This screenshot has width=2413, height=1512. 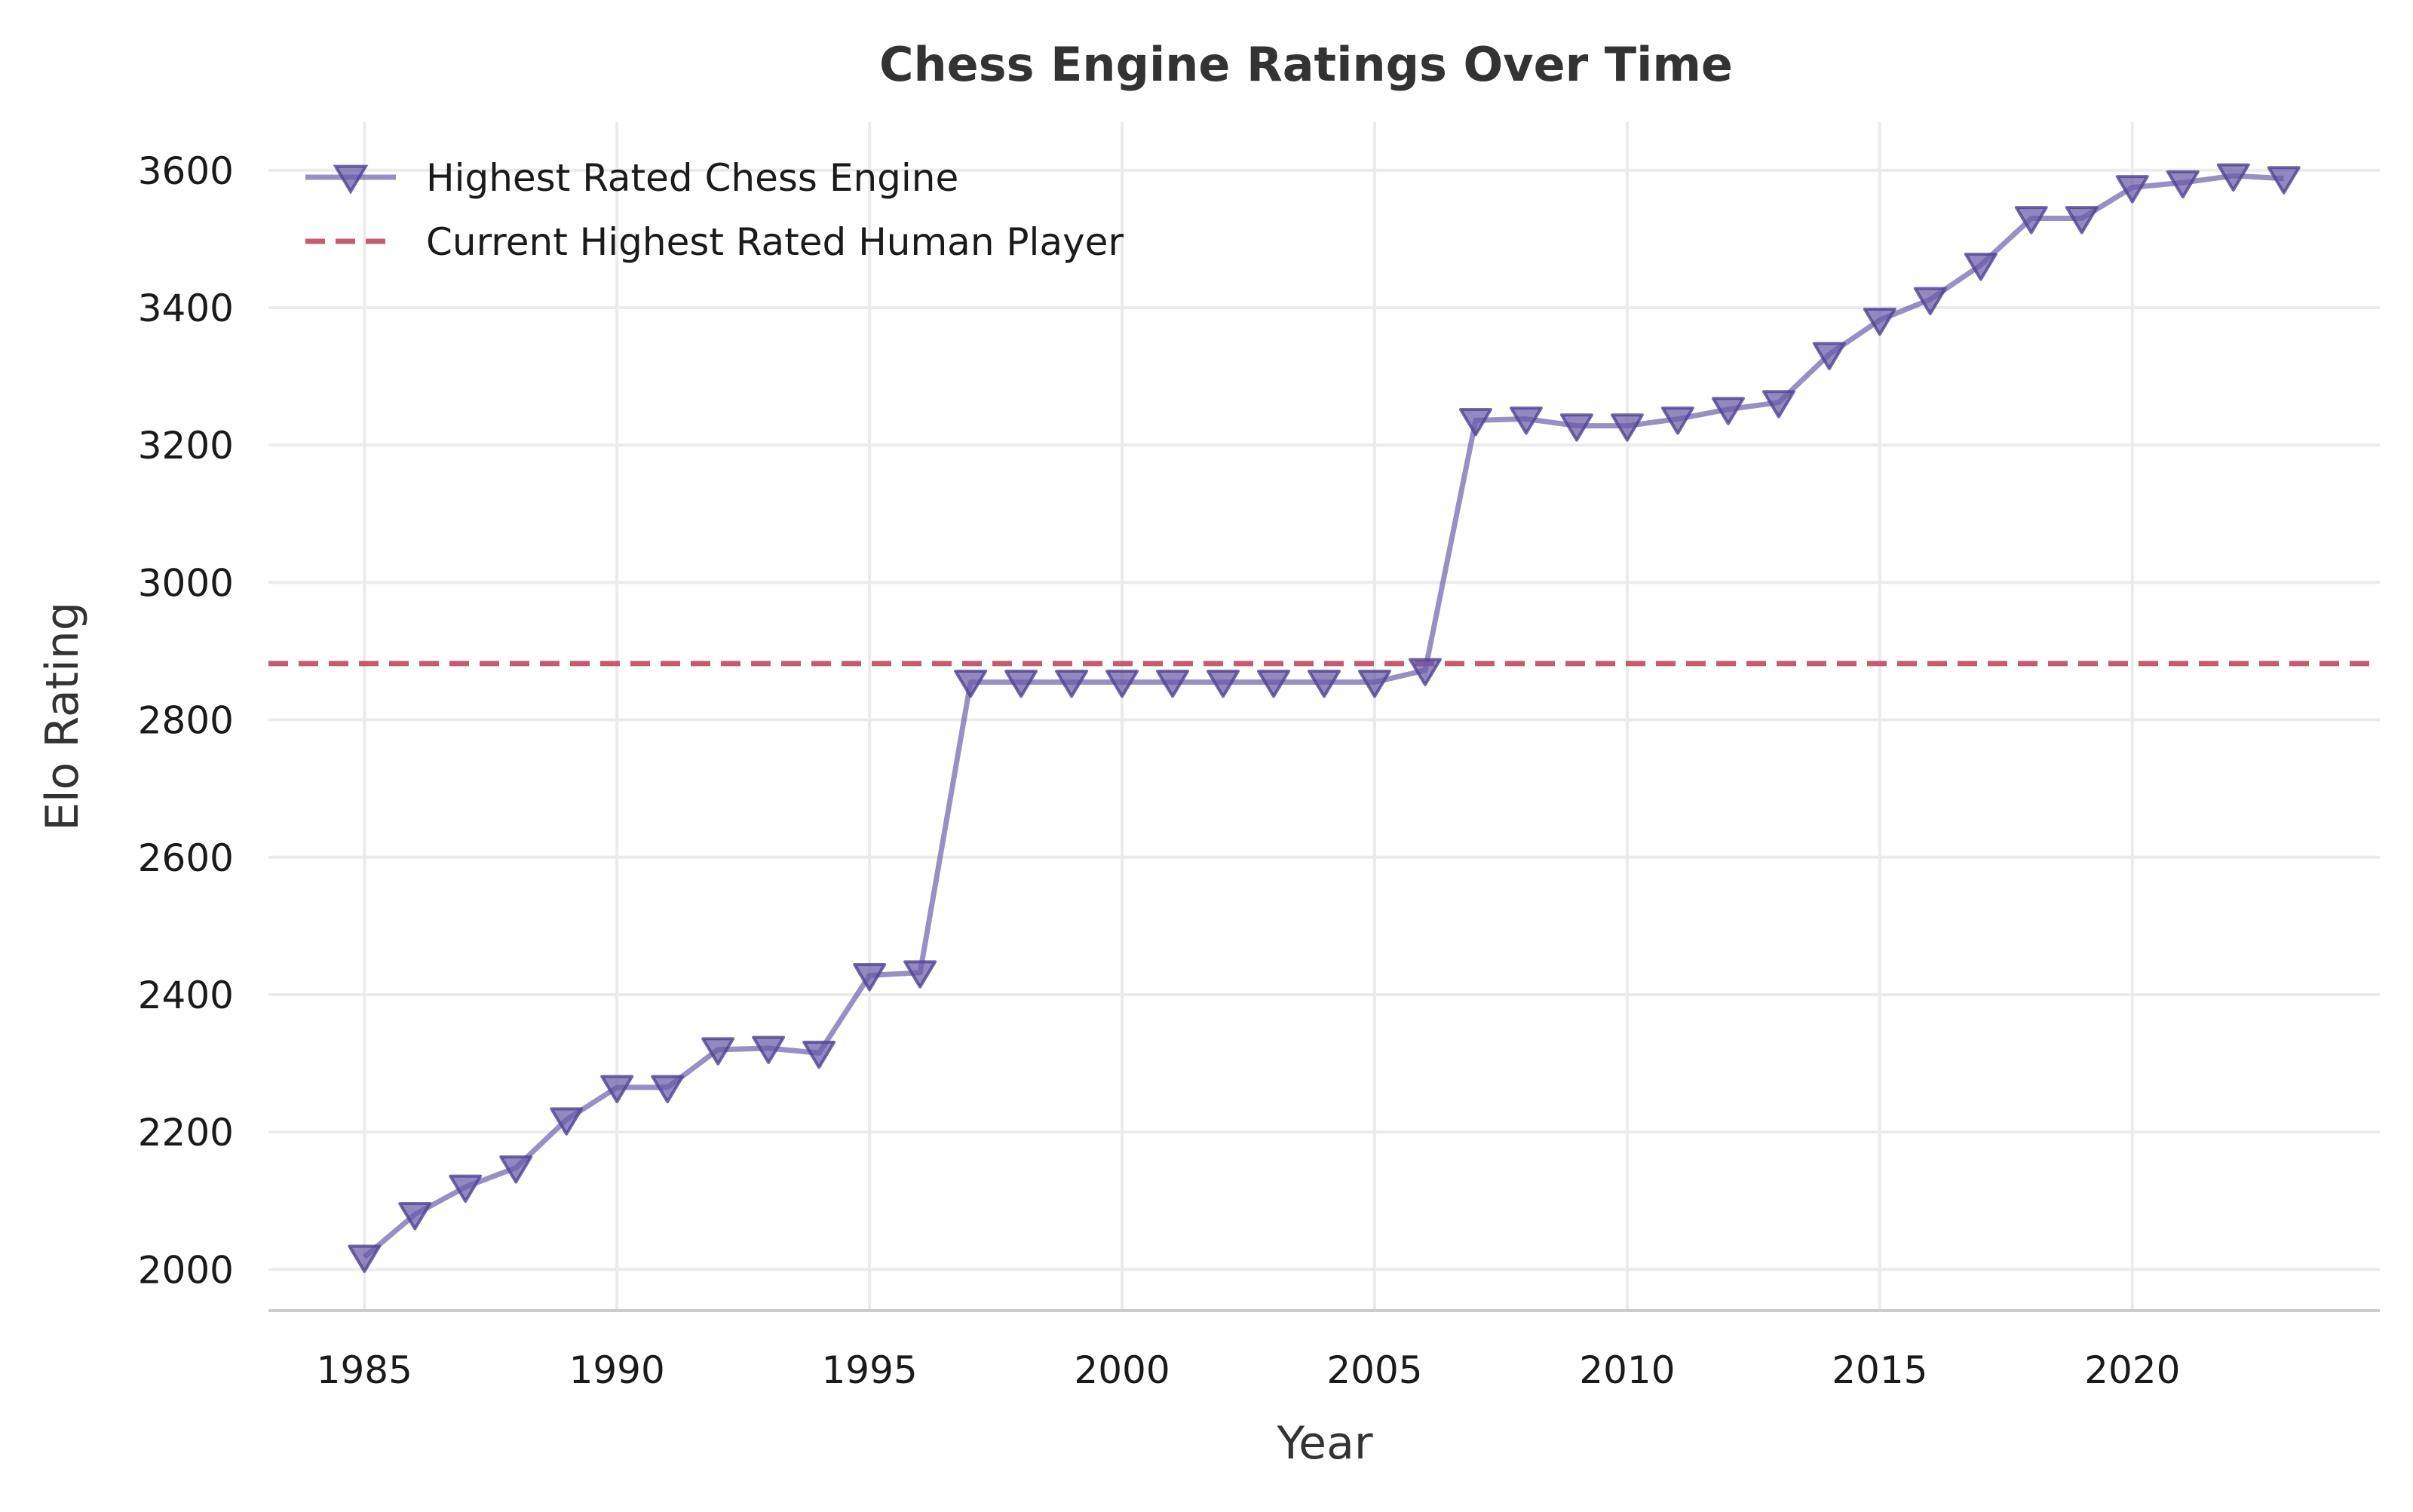 I want to click on y-tick-label: 3400, so click(x=186, y=308).